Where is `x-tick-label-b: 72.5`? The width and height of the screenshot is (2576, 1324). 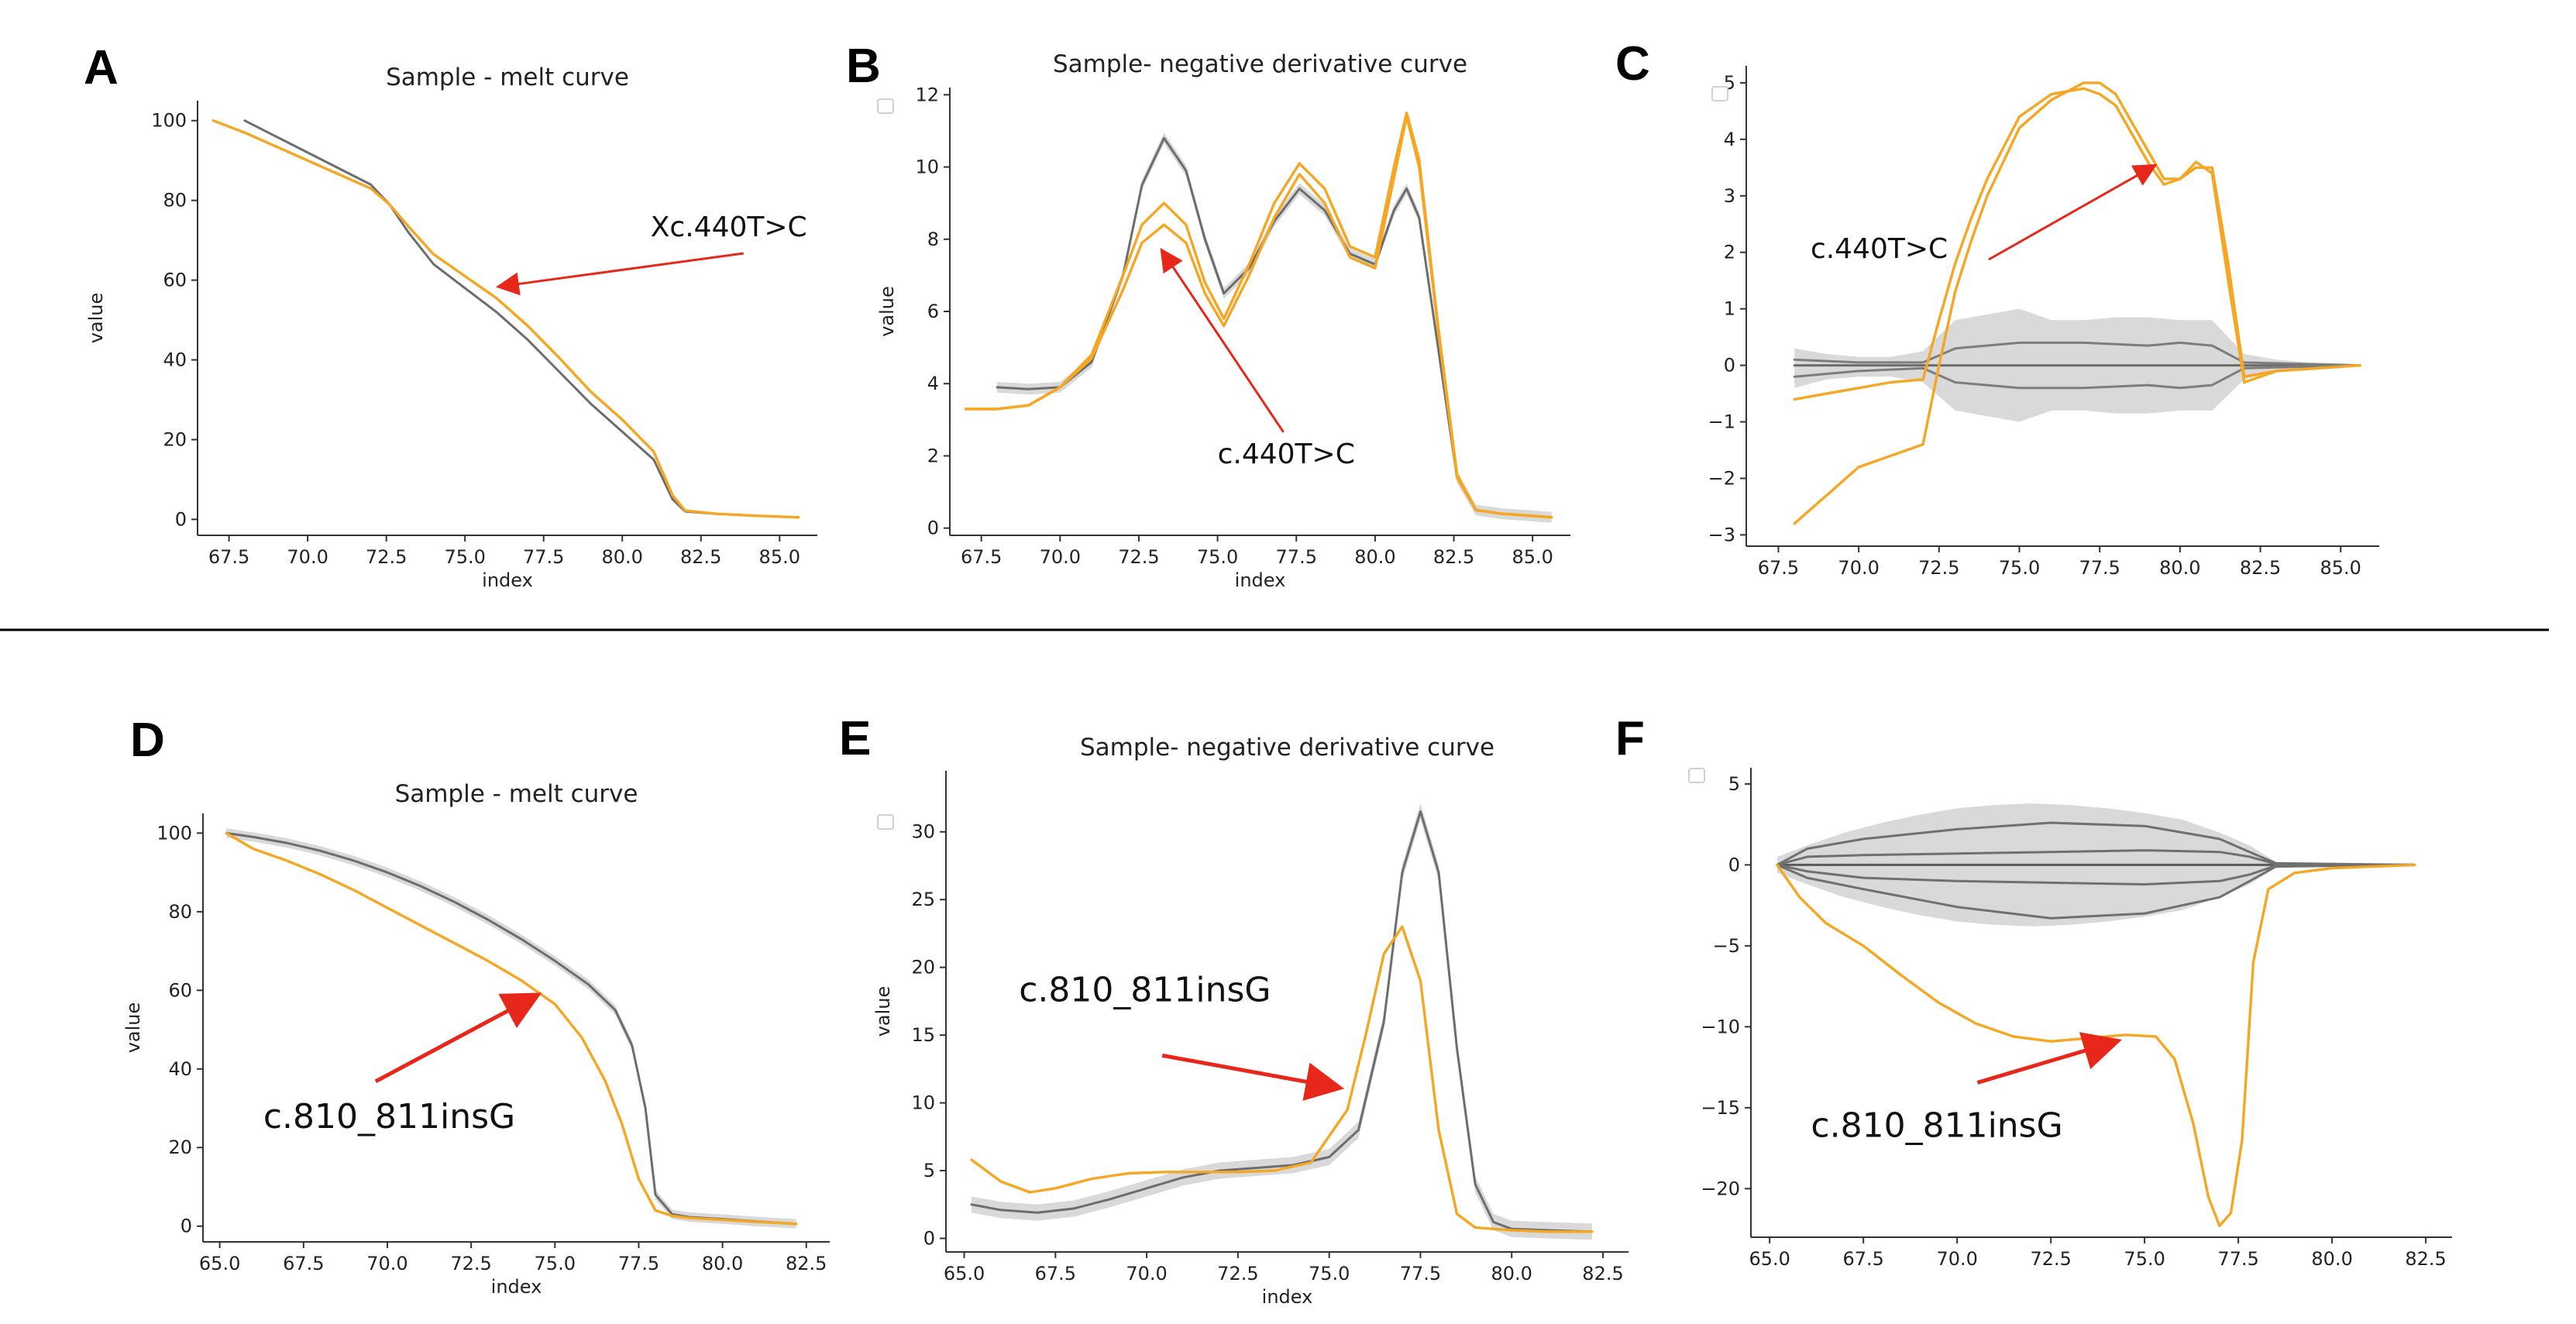 x-tick-label-b: 72.5 is located at coordinates (1138, 557).